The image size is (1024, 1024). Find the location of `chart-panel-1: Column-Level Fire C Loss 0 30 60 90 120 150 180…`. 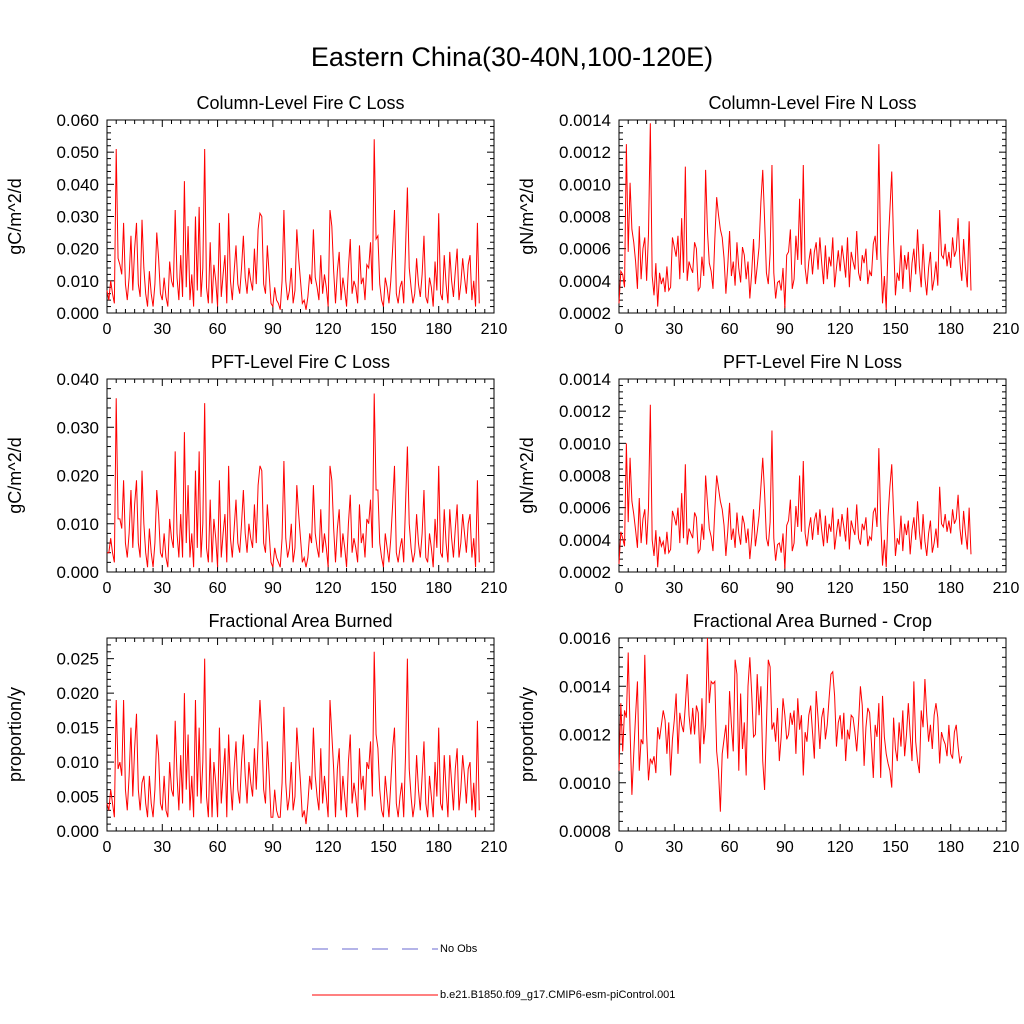

chart-panel-1: Column-Level Fire C Loss 0 30 60 90 120 150 180… is located at coordinates (256, 215).